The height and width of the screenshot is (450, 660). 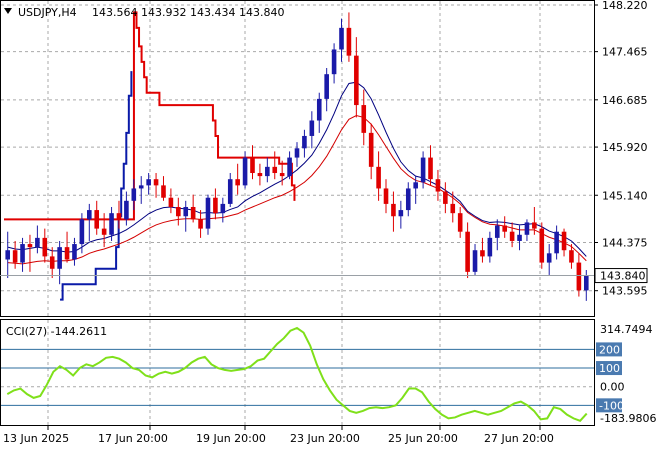 What do you see at coordinates (56, 331) in the screenshot?
I see `cci-title: CCI(27) -144.2611` at bounding box center [56, 331].